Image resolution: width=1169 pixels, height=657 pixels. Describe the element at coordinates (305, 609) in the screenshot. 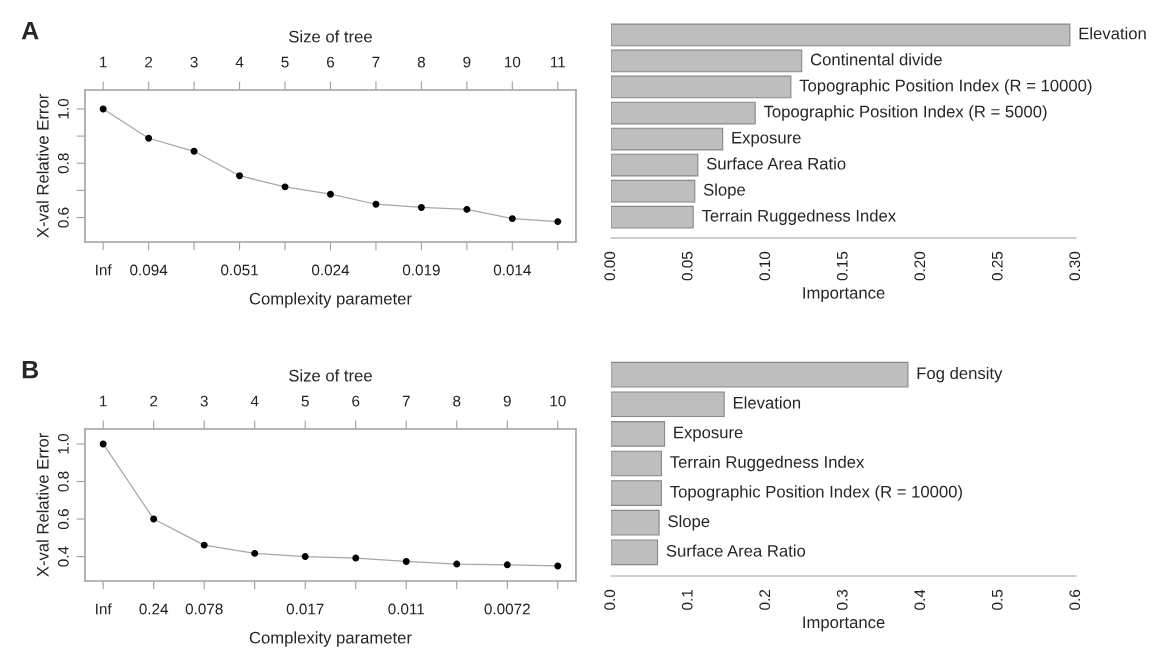

I see `x-tick-label: 0.017` at that location.